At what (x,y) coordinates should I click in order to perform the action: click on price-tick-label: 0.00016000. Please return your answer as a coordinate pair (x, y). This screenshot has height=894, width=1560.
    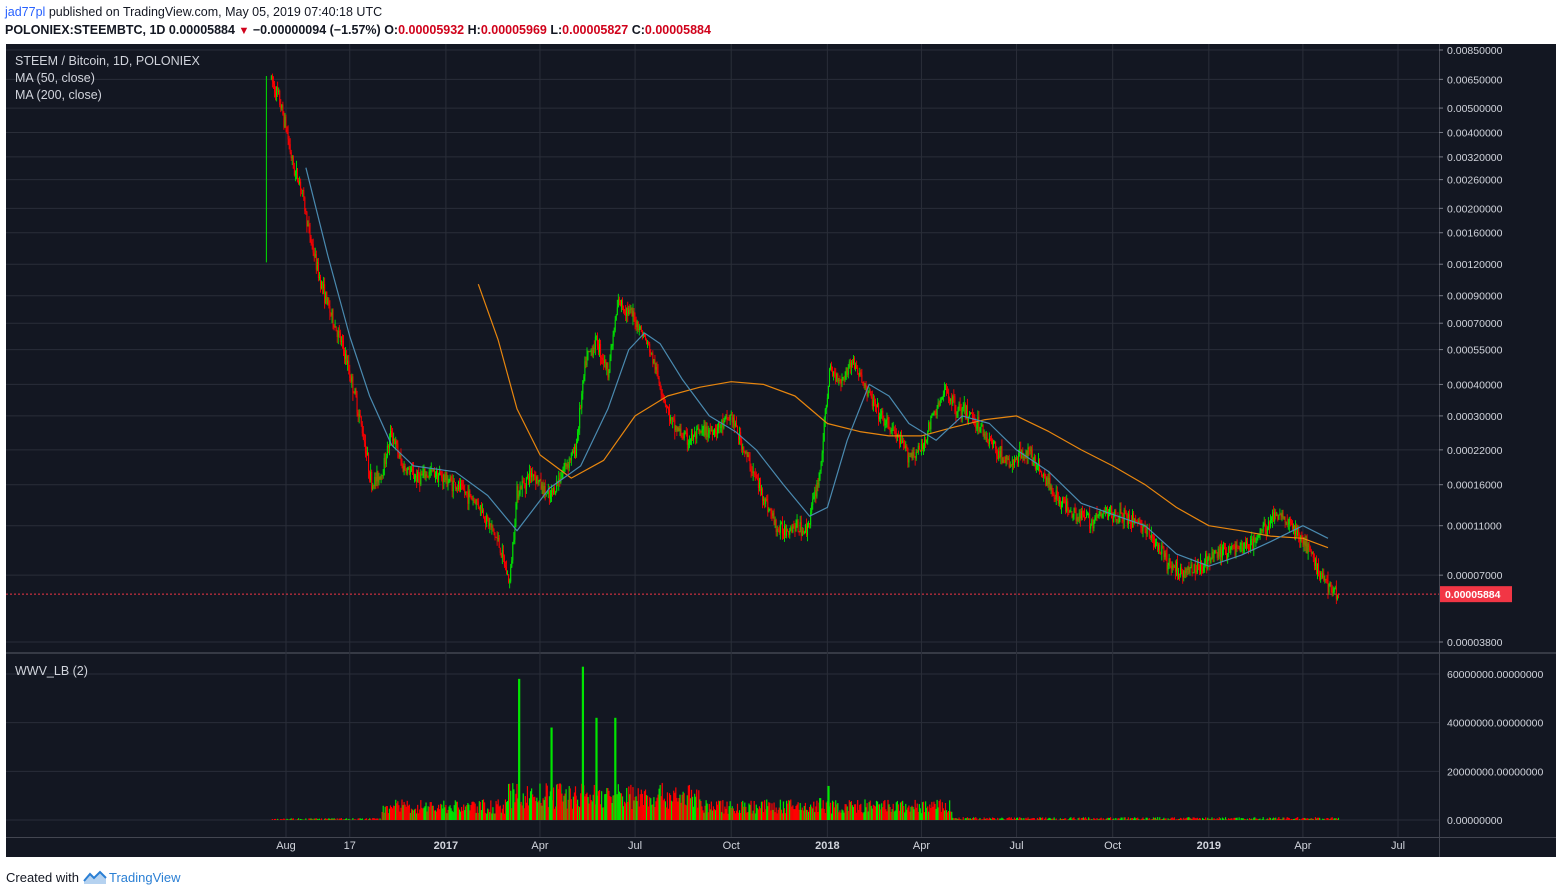
    Looking at the image, I should click on (1475, 486).